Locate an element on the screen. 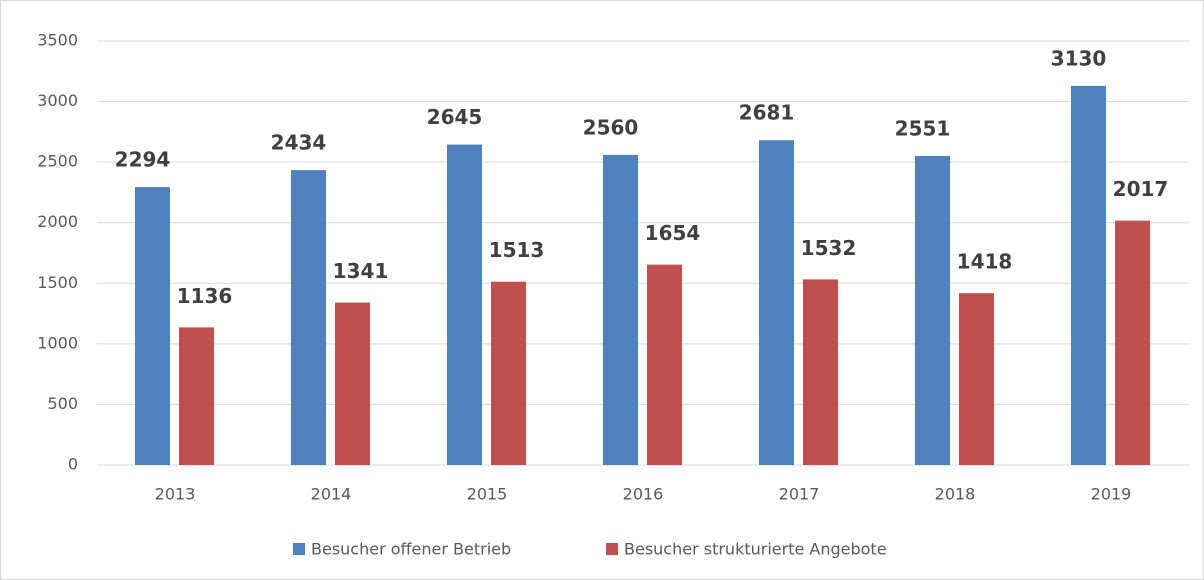 The height and width of the screenshot is (580, 1204). value-label: 2551 is located at coordinates (923, 128).